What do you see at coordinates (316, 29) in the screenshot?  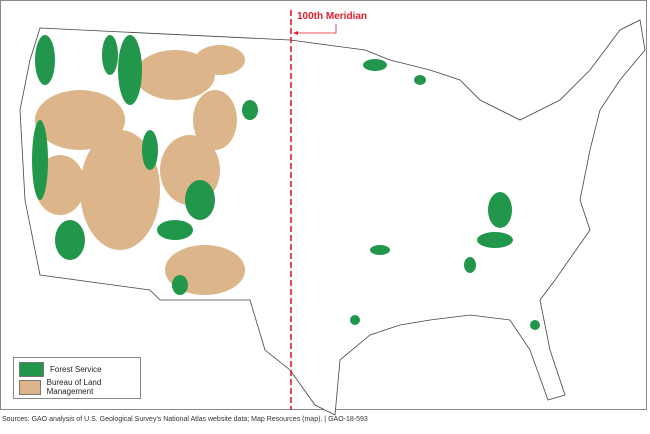 I see `meridian-arrow` at bounding box center [316, 29].